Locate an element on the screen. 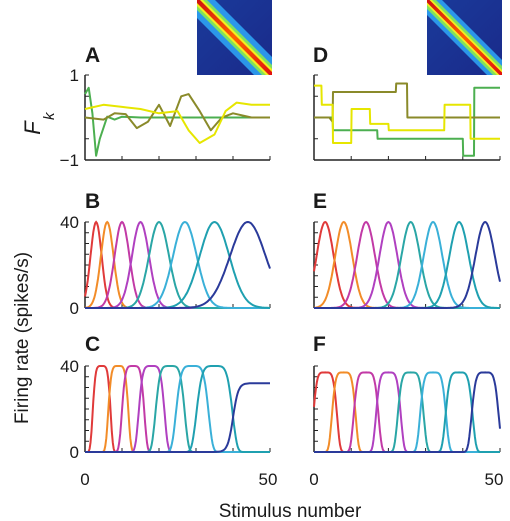  panel-label-c: C is located at coordinates (92, 344).